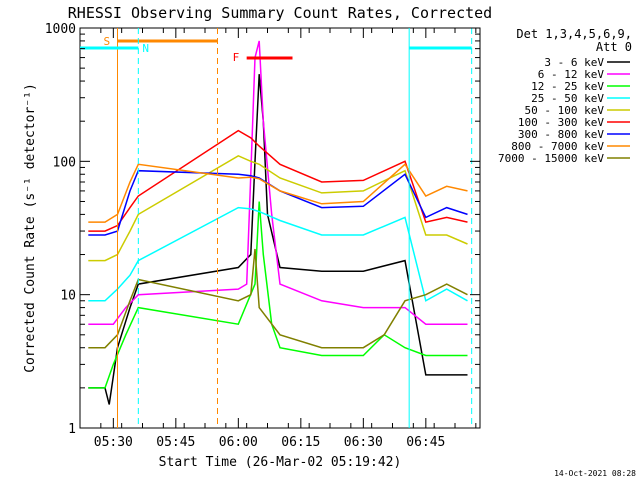 The height and width of the screenshot is (480, 640). What do you see at coordinates (574, 62) in the screenshot?
I see `legend-label: 3 - 6 keV` at bounding box center [574, 62].